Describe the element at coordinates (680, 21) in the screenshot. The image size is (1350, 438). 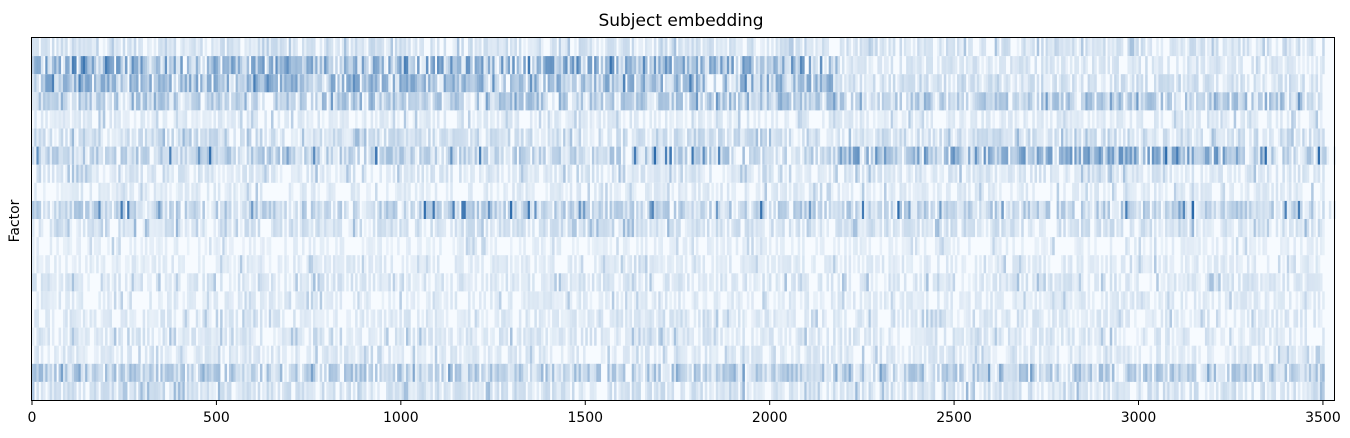
I see `chart-title: Subject embedding` at that location.